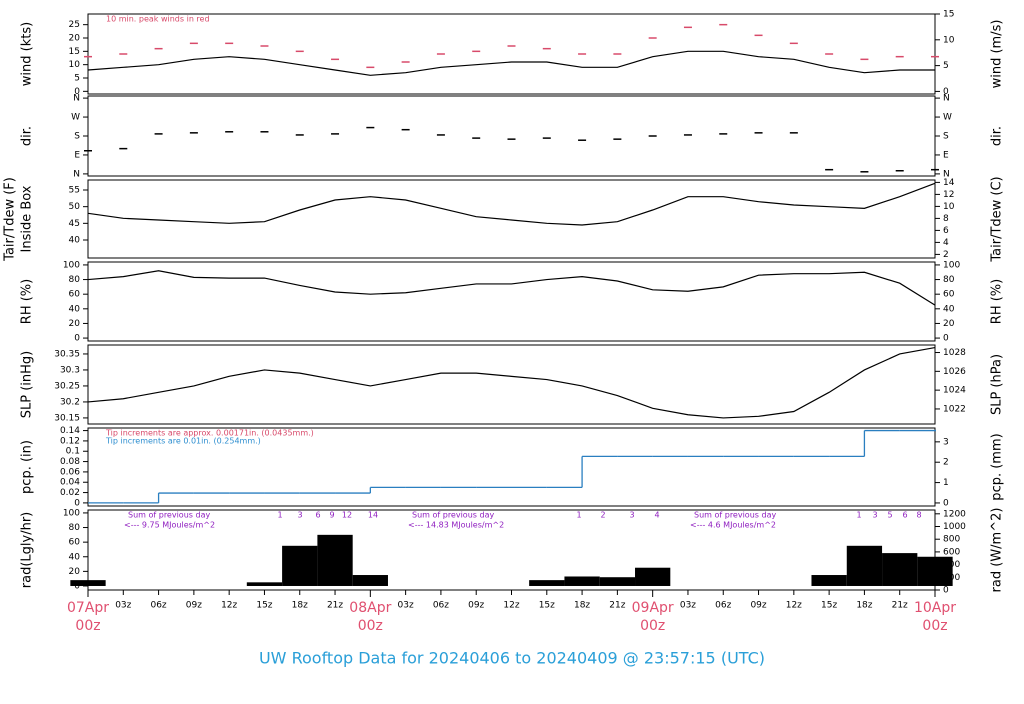 The height and width of the screenshot is (704, 1024). What do you see at coordinates (946, 137) in the screenshot?
I see `y2-tick-label: S` at bounding box center [946, 137].